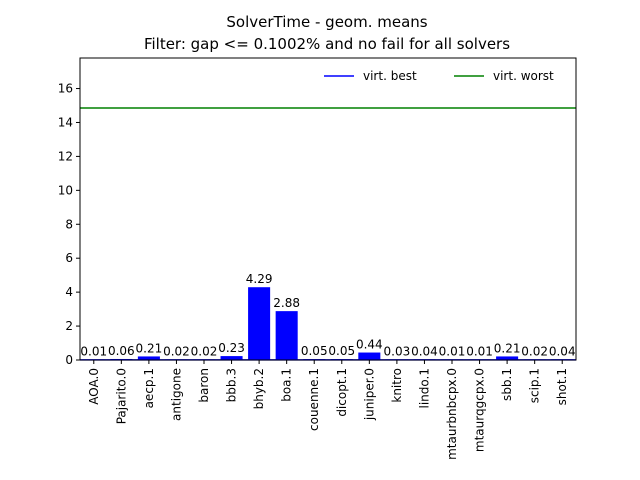 The width and height of the screenshot is (640, 480). What do you see at coordinates (259, 279) in the screenshot?
I see `bar-value-label: 4.29` at bounding box center [259, 279].